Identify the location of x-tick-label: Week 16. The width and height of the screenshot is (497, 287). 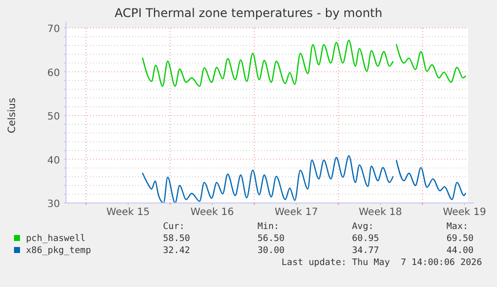
(212, 212).